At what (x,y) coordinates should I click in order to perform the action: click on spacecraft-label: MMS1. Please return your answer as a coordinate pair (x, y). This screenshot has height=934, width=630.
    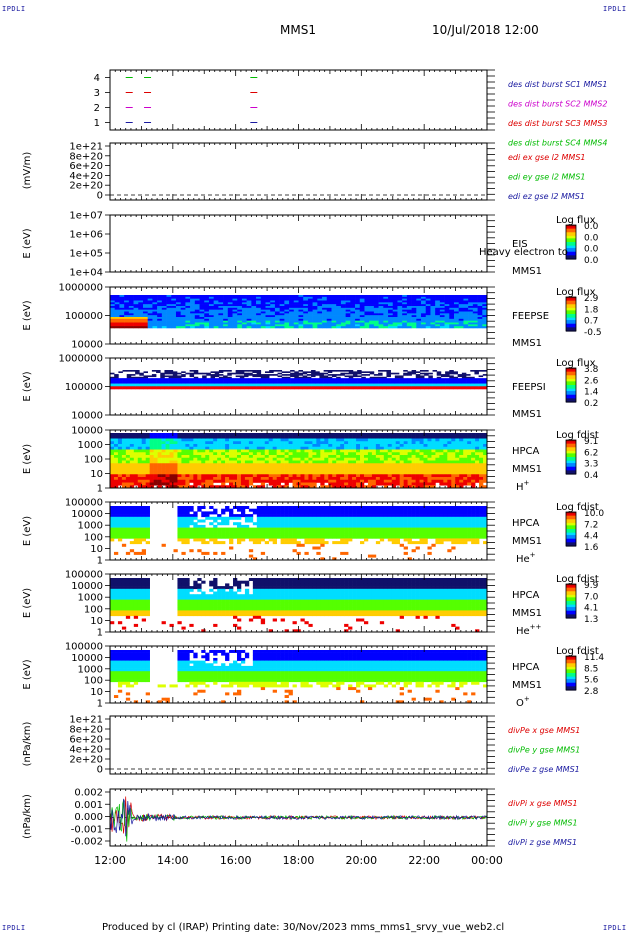
    Looking at the image, I should click on (527, 414).